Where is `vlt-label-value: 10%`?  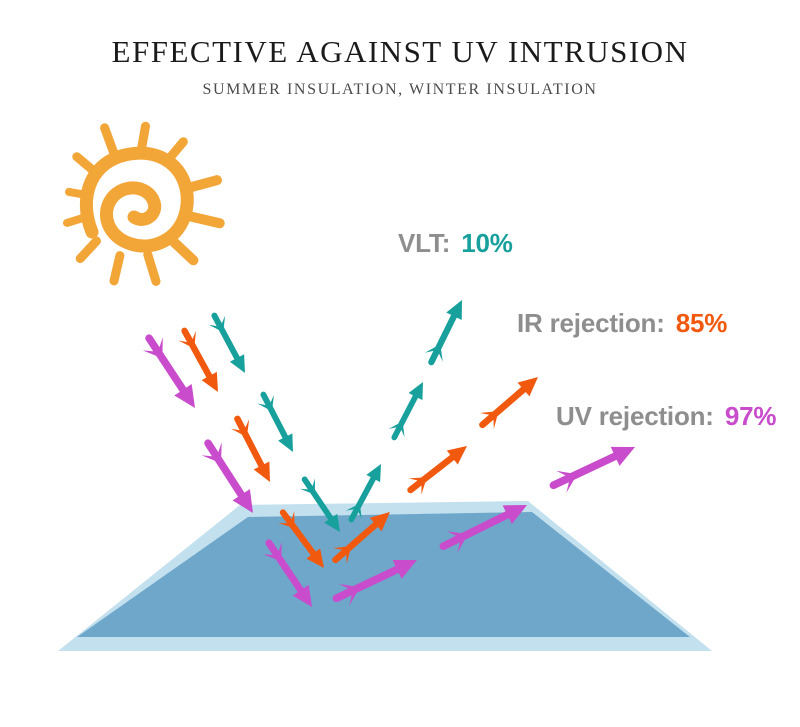 vlt-label-value: 10% is located at coordinates (487, 243).